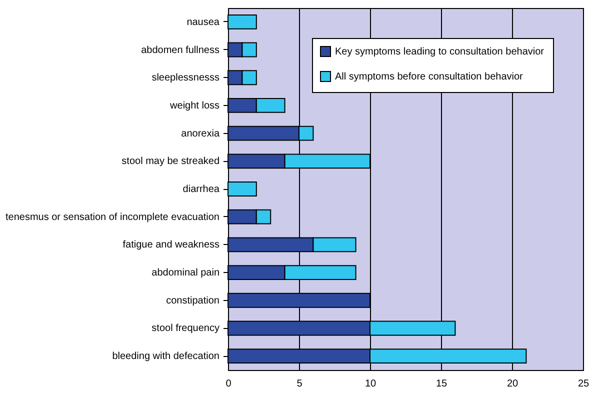  What do you see at coordinates (429, 77) in the screenshot?
I see `legend-label: All symptoms before consultation behavior` at bounding box center [429, 77].